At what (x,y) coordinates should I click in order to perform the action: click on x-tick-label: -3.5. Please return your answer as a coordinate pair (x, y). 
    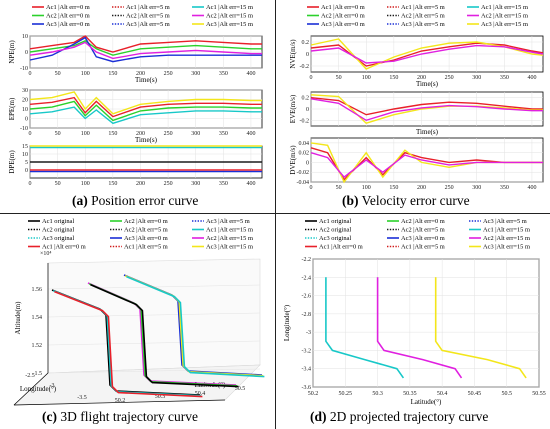
    Looking at the image, I should click on (82, 398).